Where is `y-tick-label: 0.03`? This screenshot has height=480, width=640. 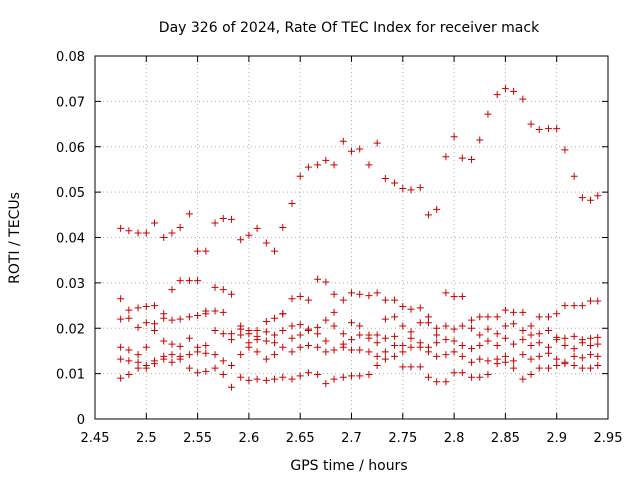
y-tick-label: 0.03 is located at coordinates (70, 284).